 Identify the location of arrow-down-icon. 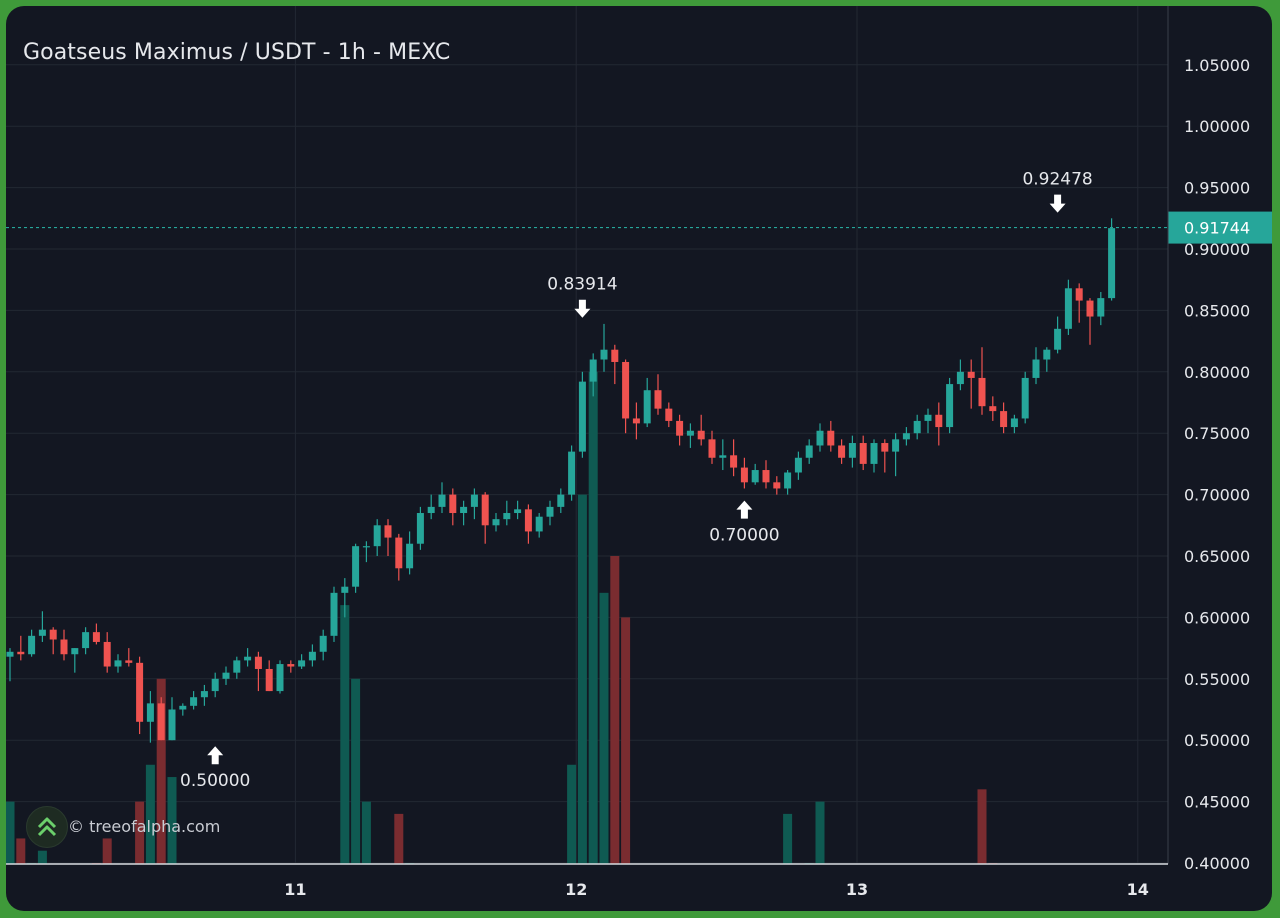
(1057, 203).